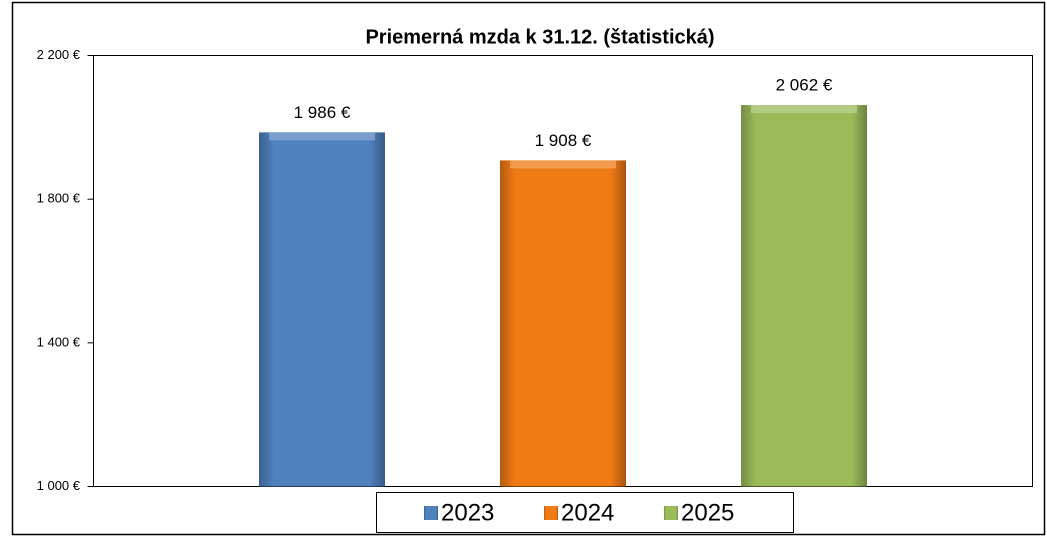  Describe the element at coordinates (59, 485) in the screenshot. I see `y-tick-label: 1 000 €` at that location.